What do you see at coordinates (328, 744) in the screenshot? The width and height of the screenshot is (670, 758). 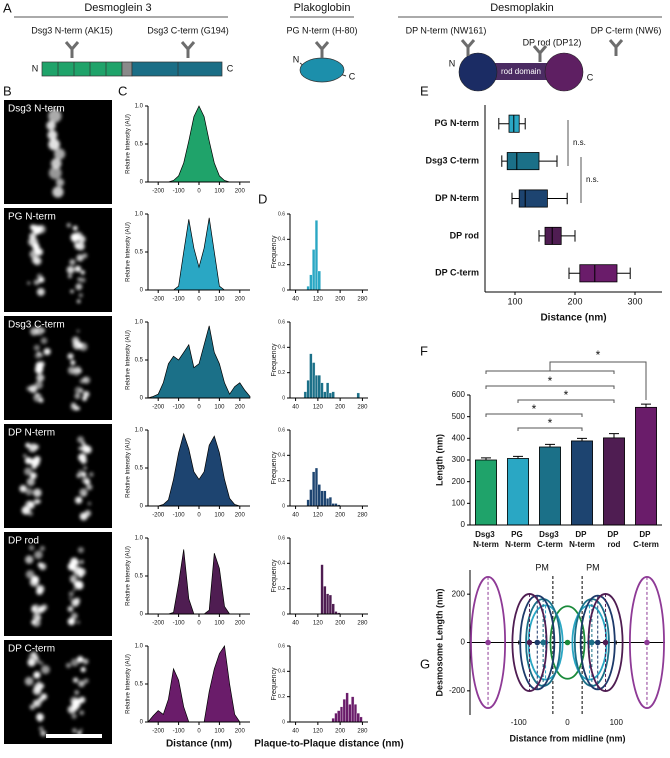 I see `x-axis-label: Plaque-to-Plaque distance (nm)` at bounding box center [328, 744].